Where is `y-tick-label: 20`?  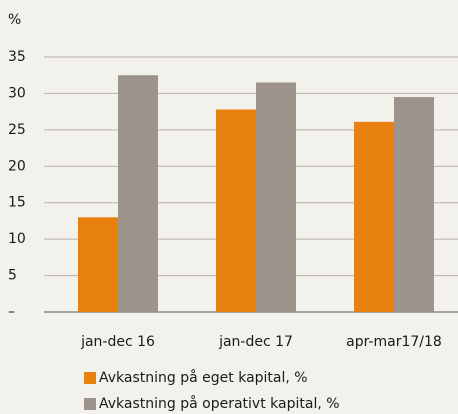
y-tick-label: 20 is located at coordinates (17, 166).